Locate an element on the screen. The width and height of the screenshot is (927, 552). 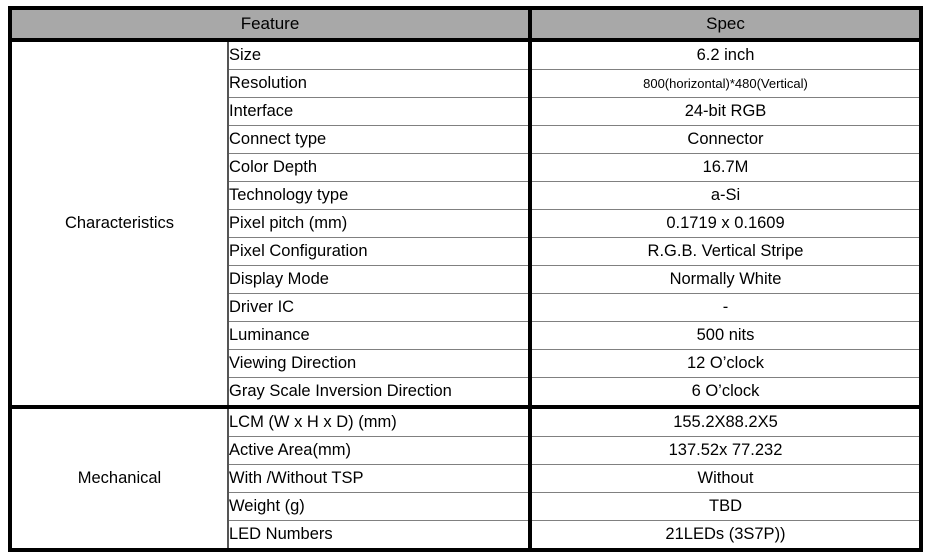
feature-name: Luminance is located at coordinates (380, 335).